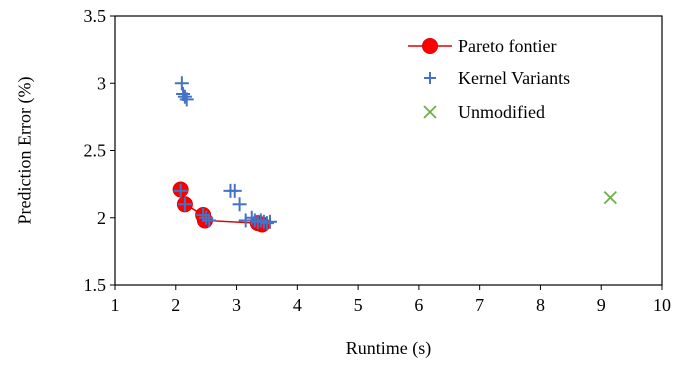 Image resolution: width=694 pixels, height=367 pixels. What do you see at coordinates (540, 305) in the screenshot?
I see `x-tick-label: 8` at bounding box center [540, 305].